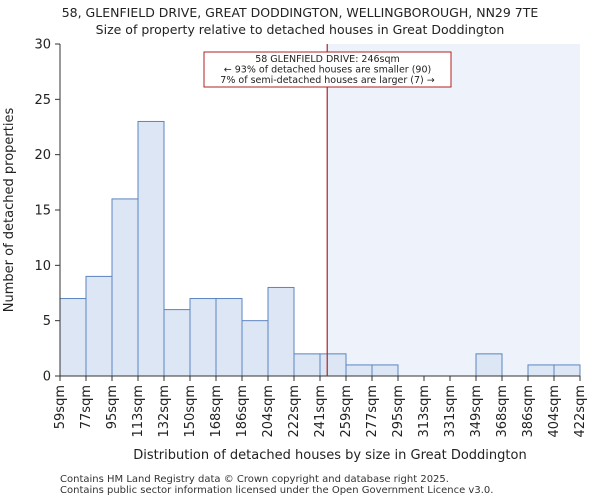  What do you see at coordinates (112, 407) in the screenshot?
I see `x-tick-label: 95sqm` at bounding box center [112, 407].